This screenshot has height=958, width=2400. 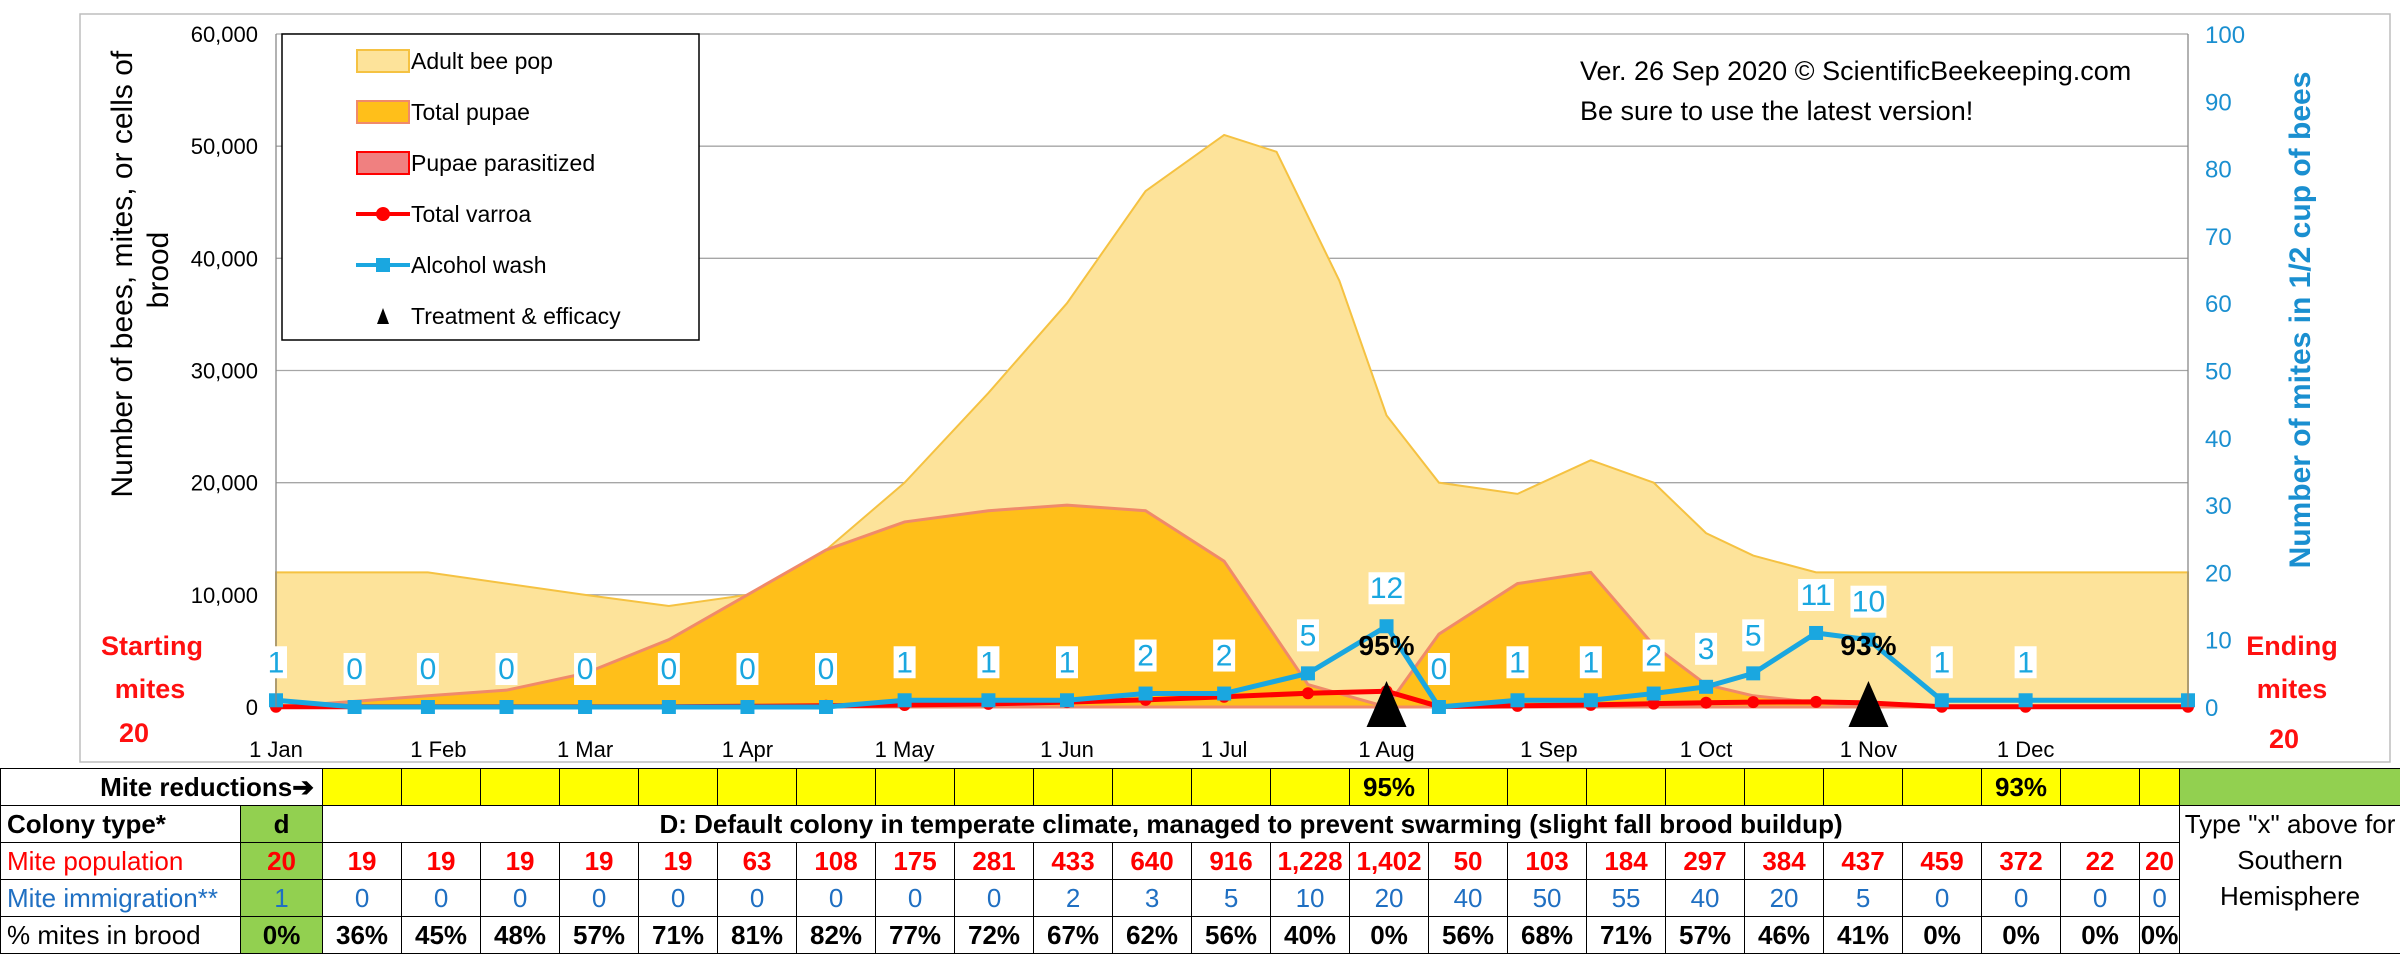 What do you see at coordinates (281, 935) in the screenshot?
I see `pct-brood-start: 0%` at bounding box center [281, 935].